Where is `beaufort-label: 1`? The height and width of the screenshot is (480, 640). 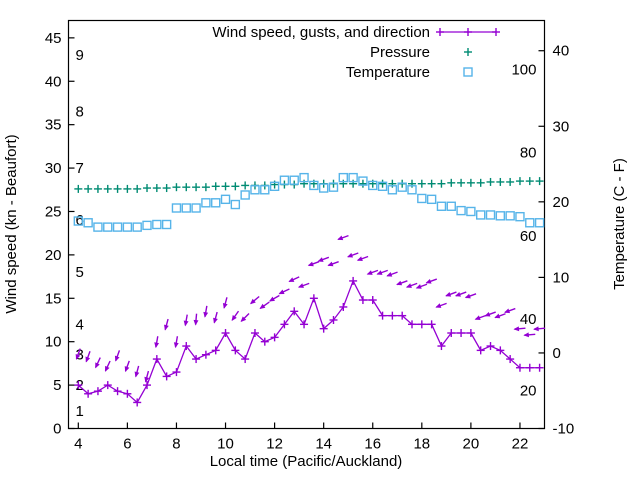
beaufort-label: 1 is located at coordinates (80, 411).